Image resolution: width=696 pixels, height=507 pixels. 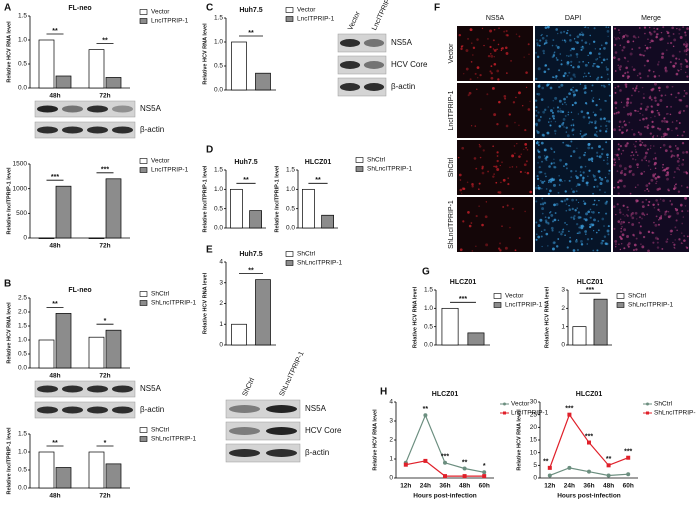 What do you see at coordinates (451, 224) in the screenshot?
I see `micro-row-label: ShLncITPRIP-1` at bounding box center [451, 224].